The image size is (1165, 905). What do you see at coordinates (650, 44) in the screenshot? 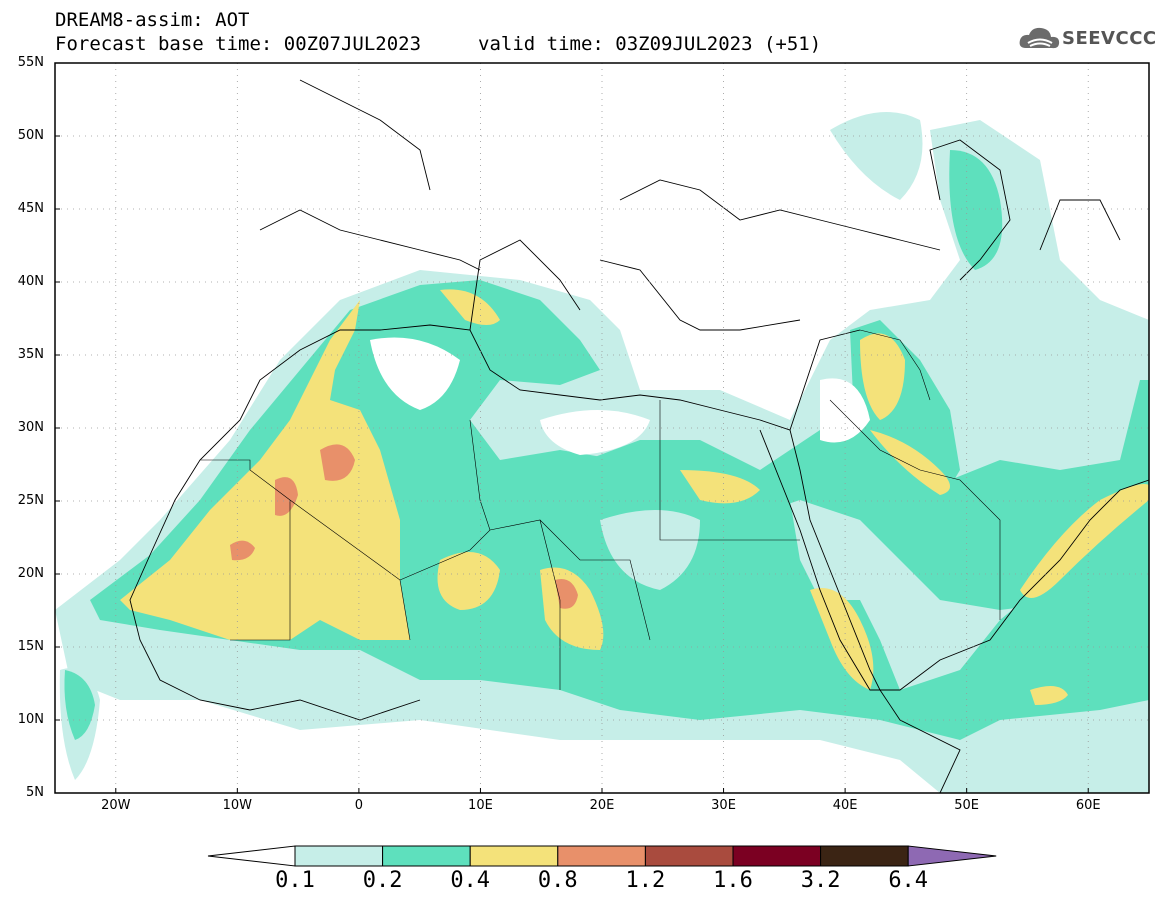
I see `valid-time: valid time: 03Z09JUL2023 (+51)` at bounding box center [650, 44].